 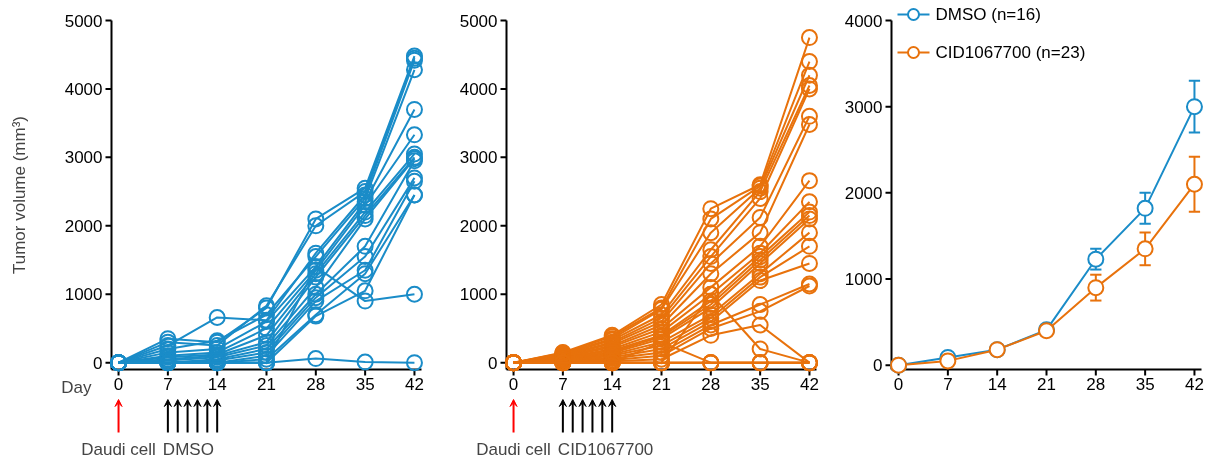 What do you see at coordinates (76, 387) in the screenshot?
I see `x-axis-title: Day` at bounding box center [76, 387].